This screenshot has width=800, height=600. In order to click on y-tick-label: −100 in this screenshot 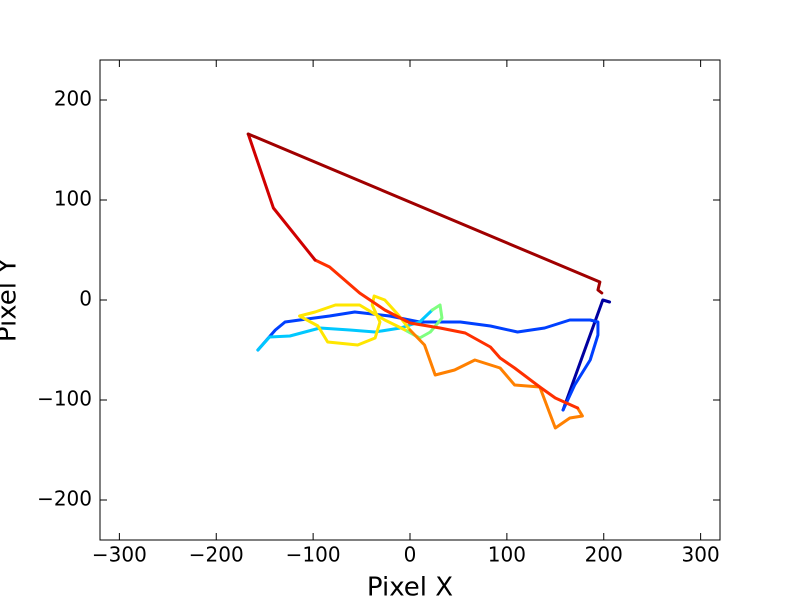, I will do `click(64, 399)`.